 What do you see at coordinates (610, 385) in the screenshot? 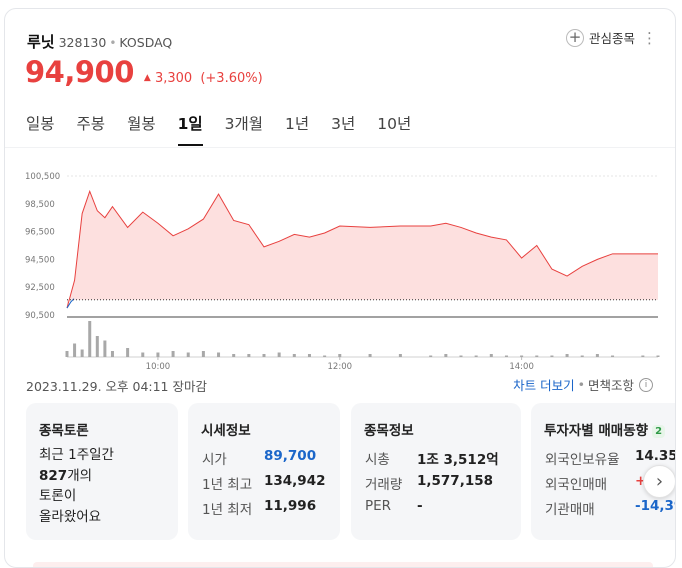
I see `disclaimer-link: 면책조항` at bounding box center [610, 385].